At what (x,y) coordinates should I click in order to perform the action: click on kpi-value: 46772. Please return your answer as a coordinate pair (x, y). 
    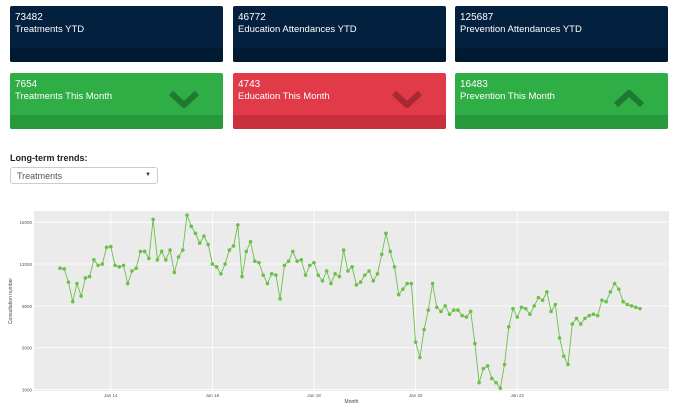
    Looking at the image, I should click on (252, 17).